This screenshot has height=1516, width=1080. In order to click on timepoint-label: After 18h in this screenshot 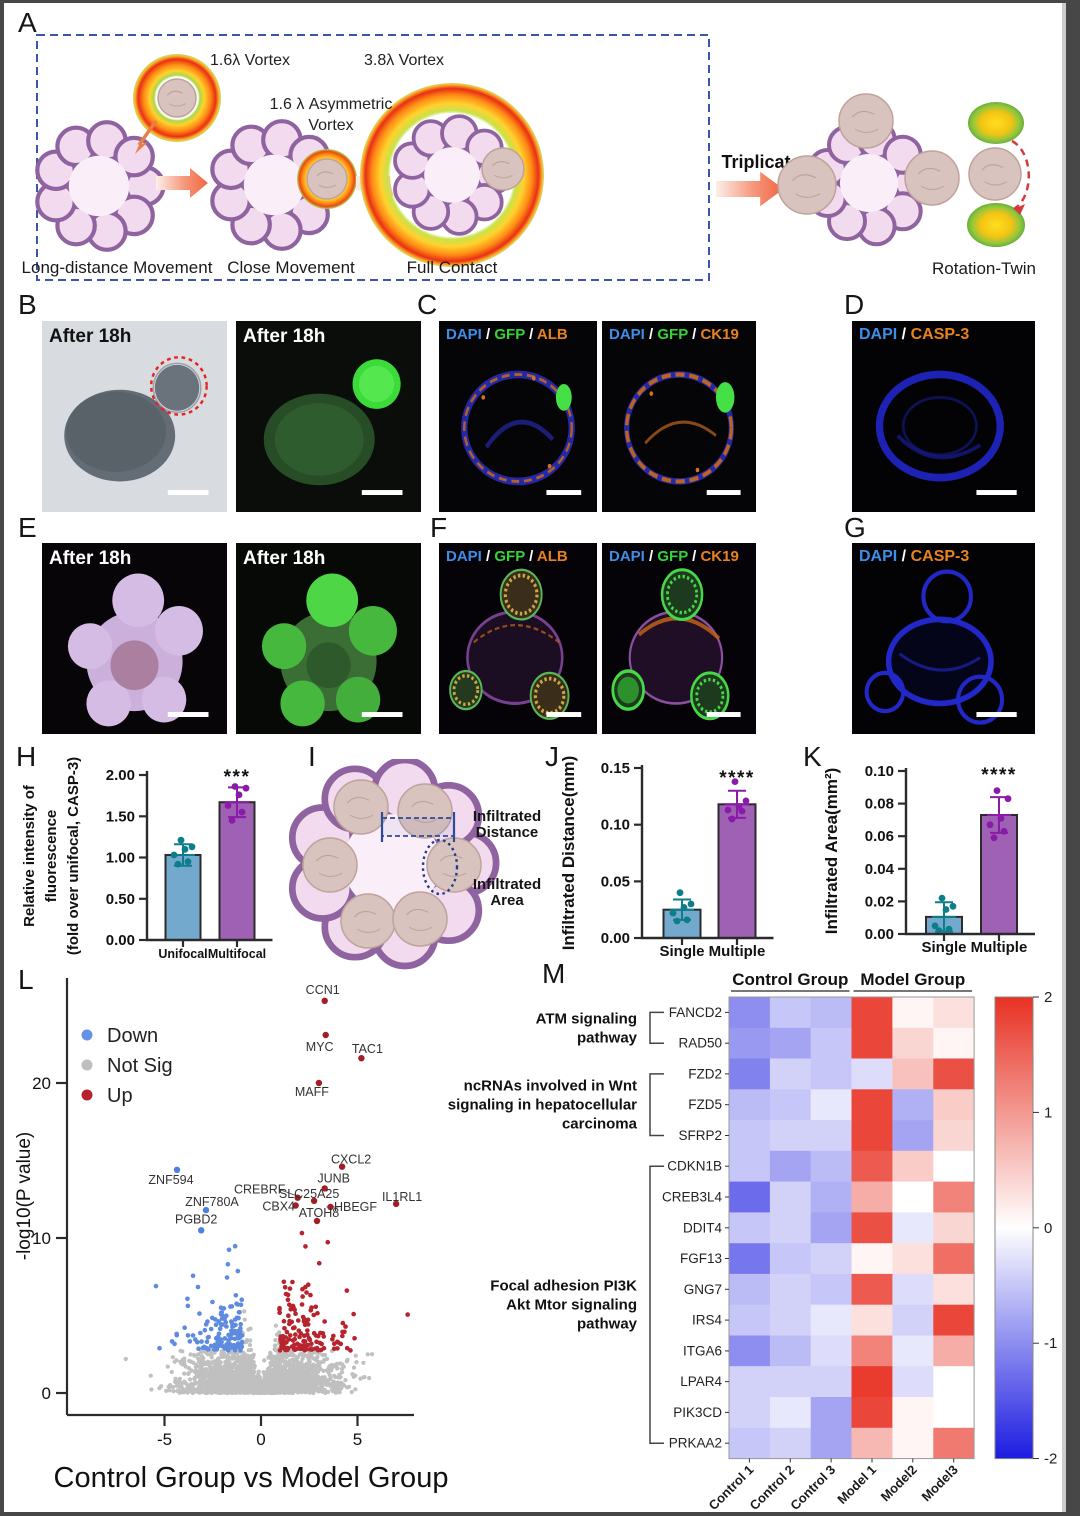, I will do `click(284, 336)`.